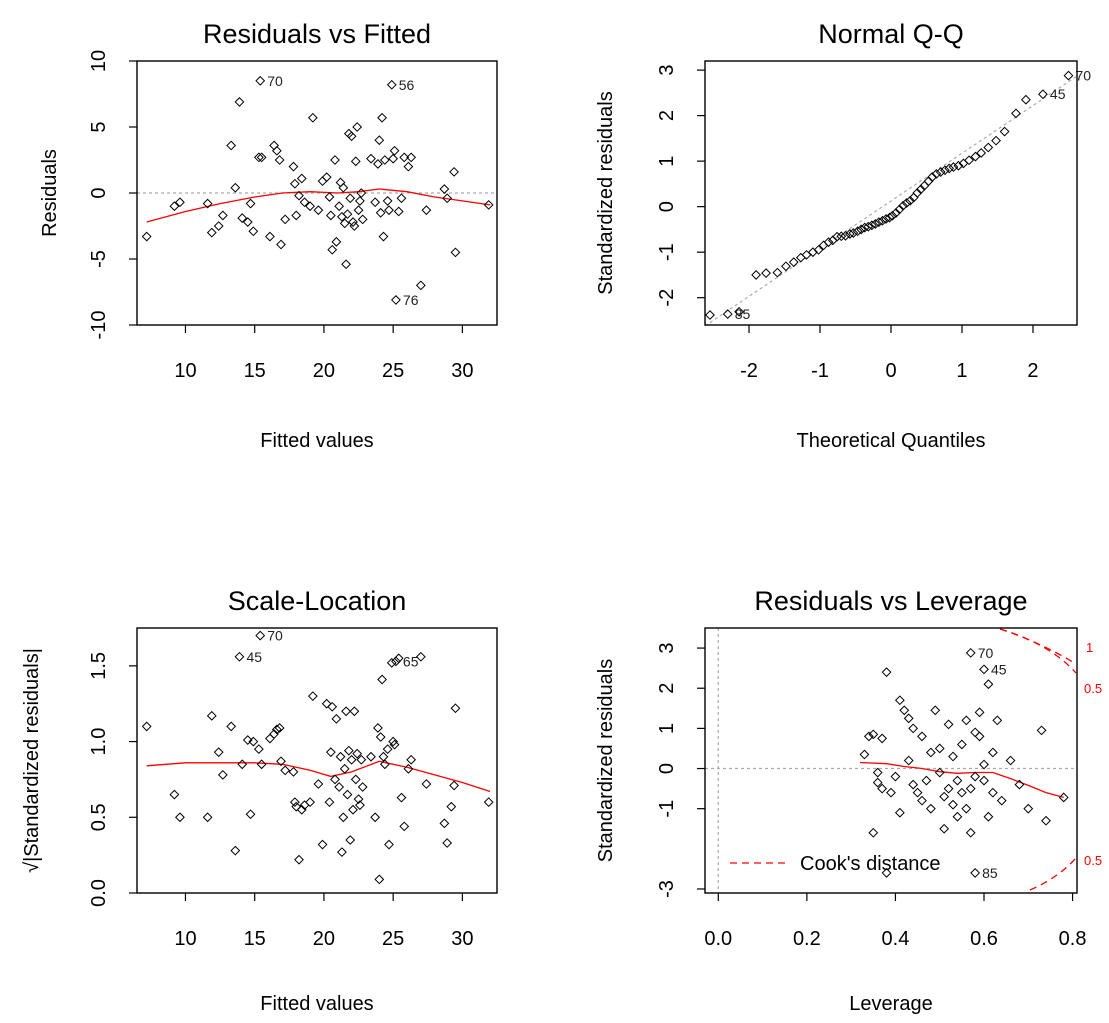 This screenshot has height=1023, width=1109. Describe the element at coordinates (891, 201) in the screenshot. I see `qq-reference-line` at that location.